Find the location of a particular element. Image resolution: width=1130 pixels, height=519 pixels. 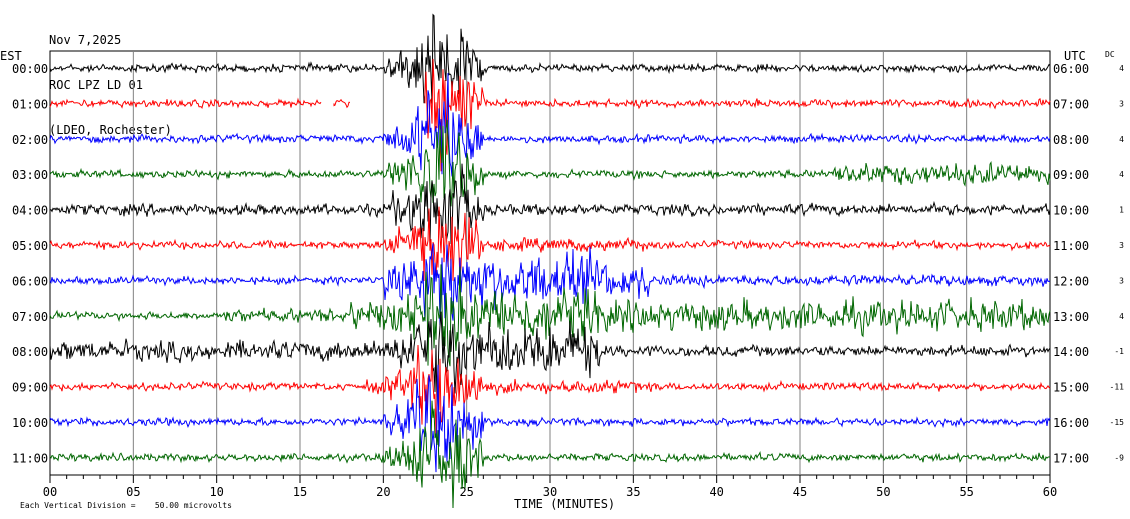

x-axis-title: TIME (MINUTES) is located at coordinates (564, 504).